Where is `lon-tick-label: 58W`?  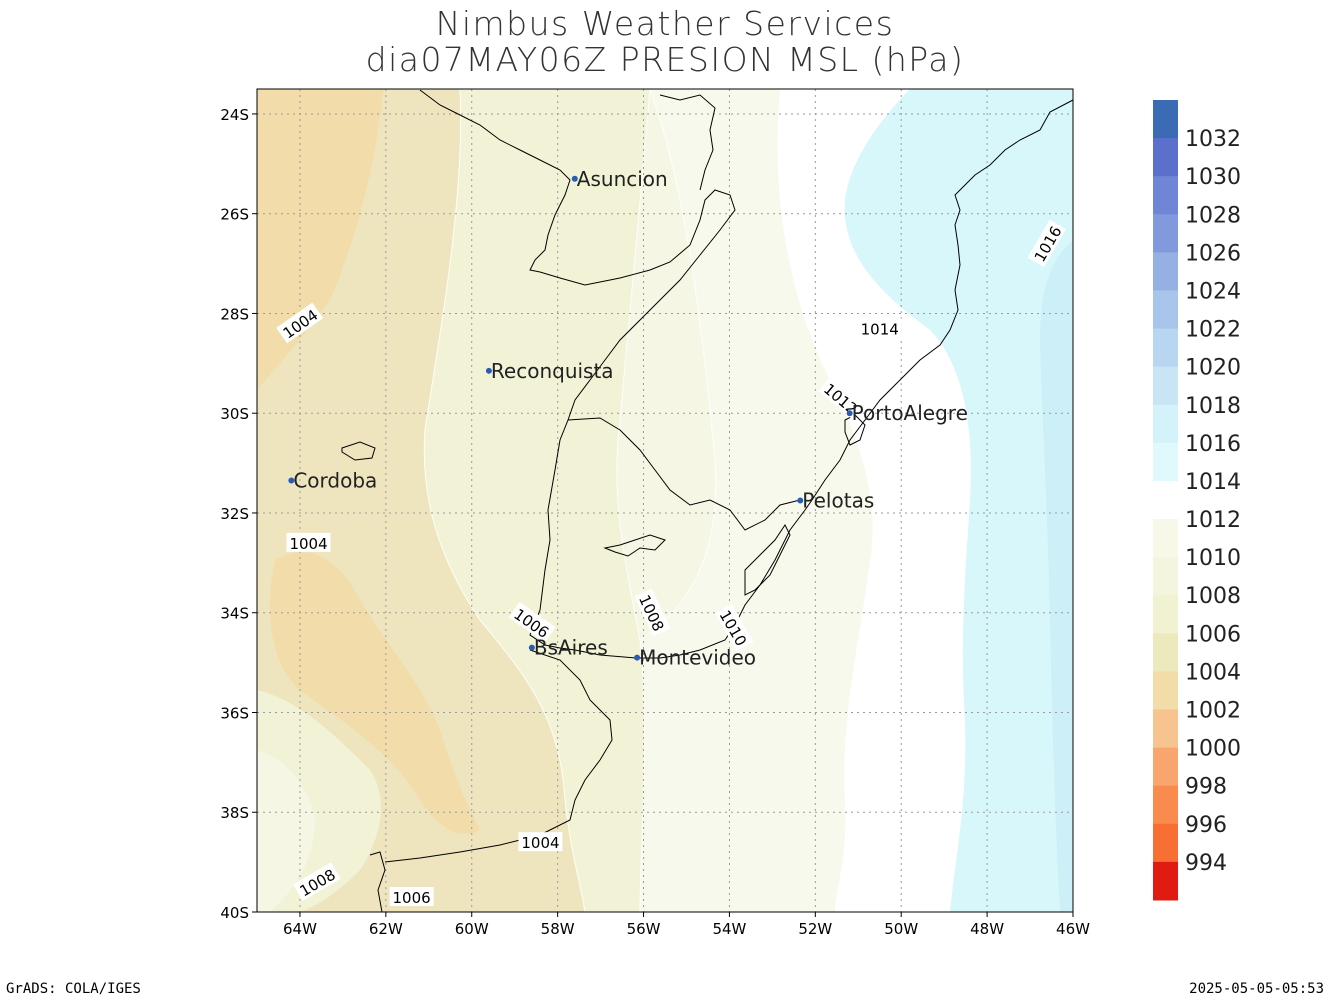
lon-tick-label: 58W is located at coordinates (558, 929).